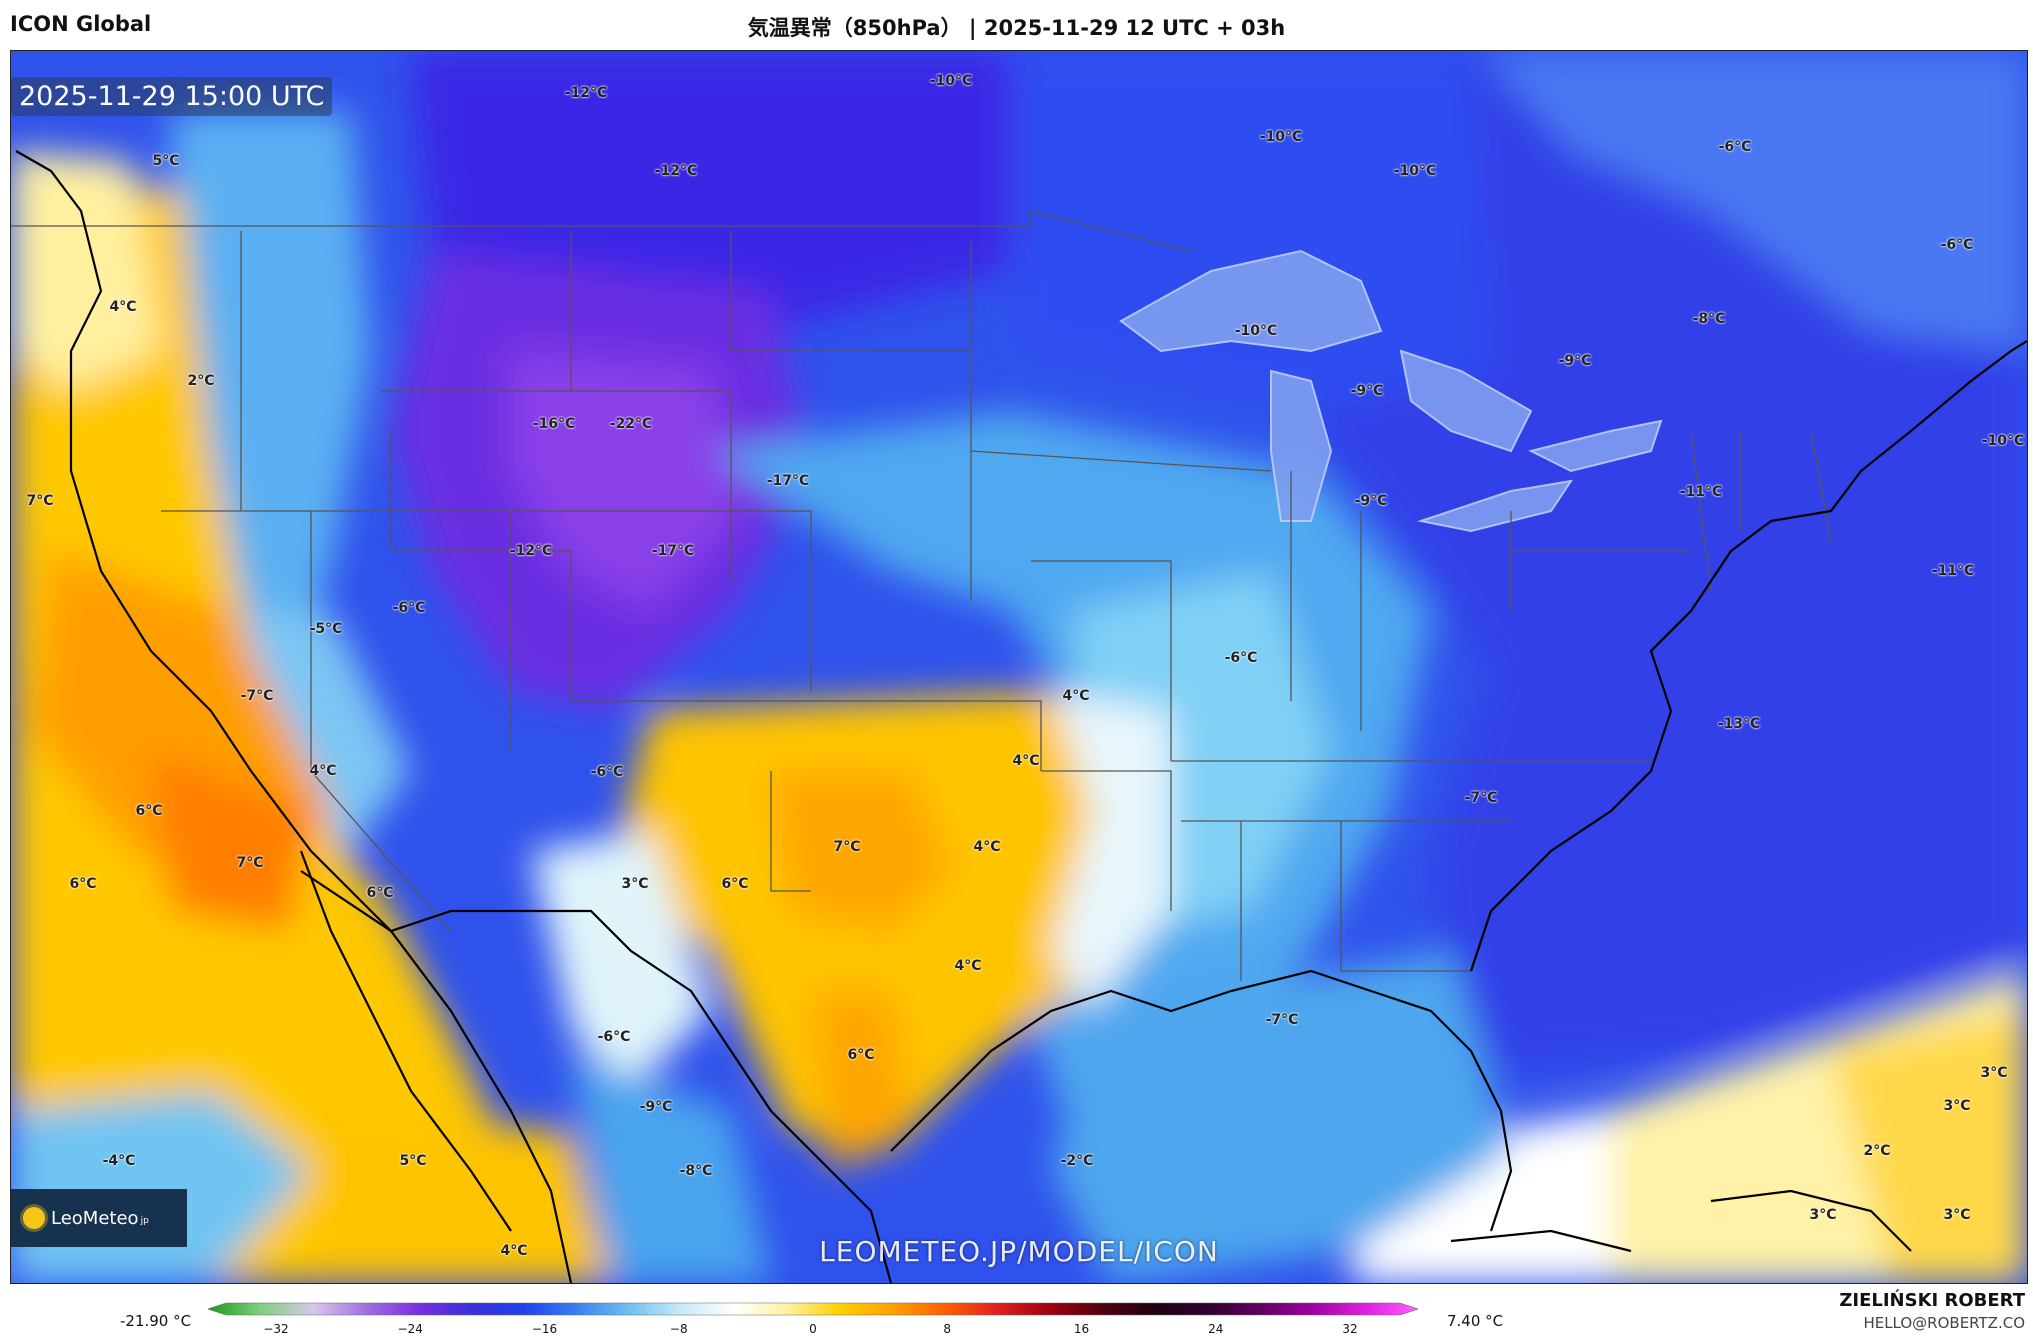 The height and width of the screenshot is (1338, 2033). What do you see at coordinates (1739, 724) in the screenshot?
I see `temperature-label: -13°C` at bounding box center [1739, 724].